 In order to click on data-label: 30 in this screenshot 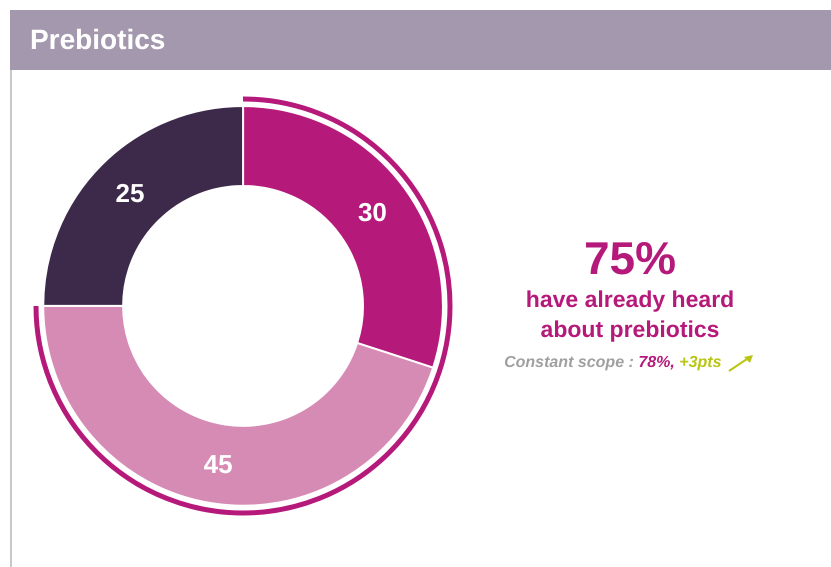, I will do `click(372, 211)`.